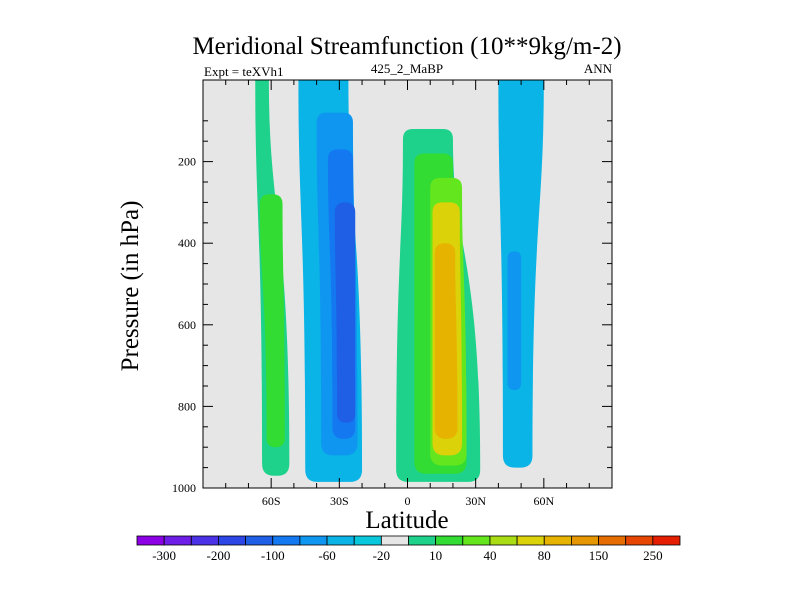 This screenshot has height=600, width=800. I want to click on y-tick-label: 200, so click(187, 162).